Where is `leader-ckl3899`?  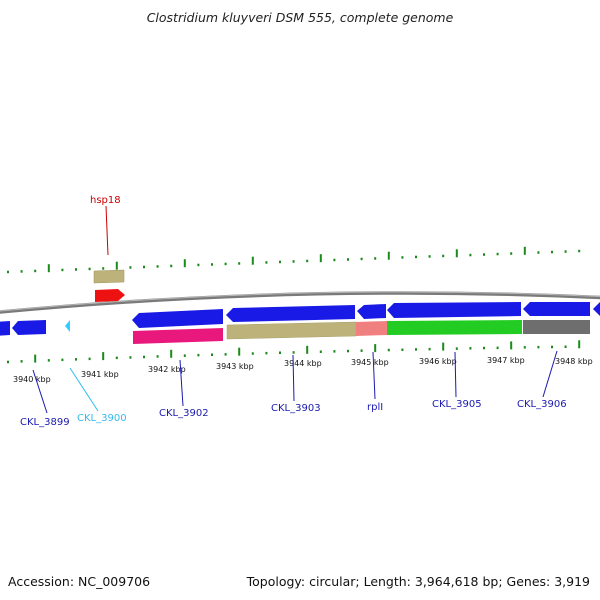 leader-ckl3899 is located at coordinates (40, 391).